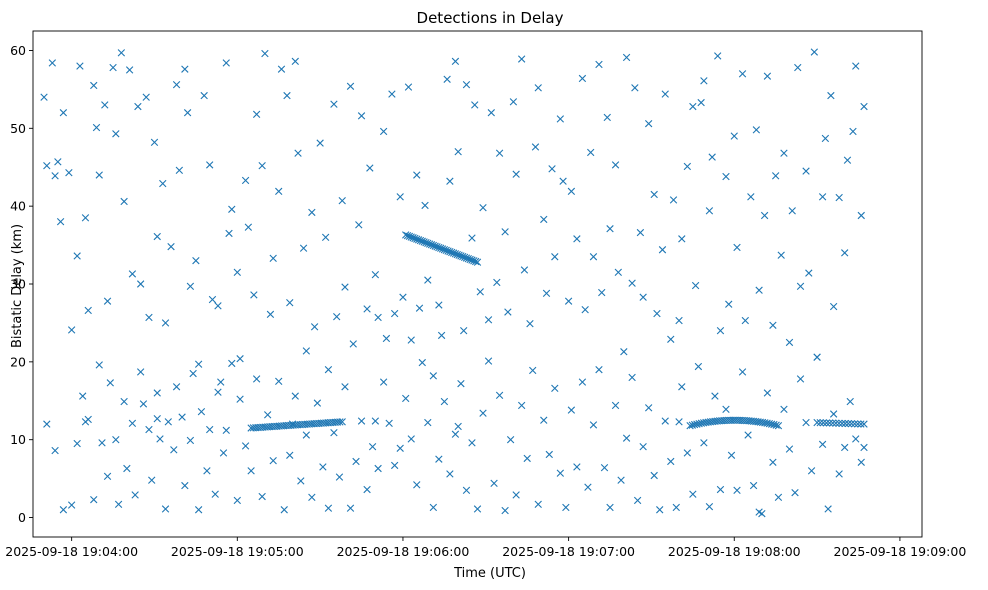 The width and height of the screenshot is (988, 590). Describe the element at coordinates (490, 18) in the screenshot. I see `chart-title: Detections in Delay` at that location.